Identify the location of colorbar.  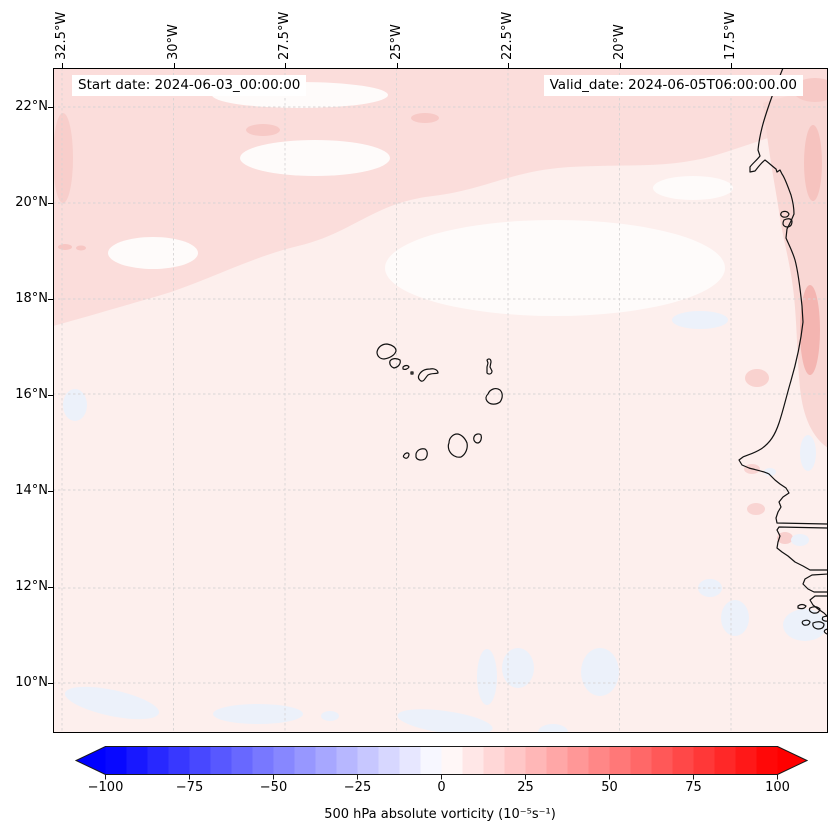
(441, 763).